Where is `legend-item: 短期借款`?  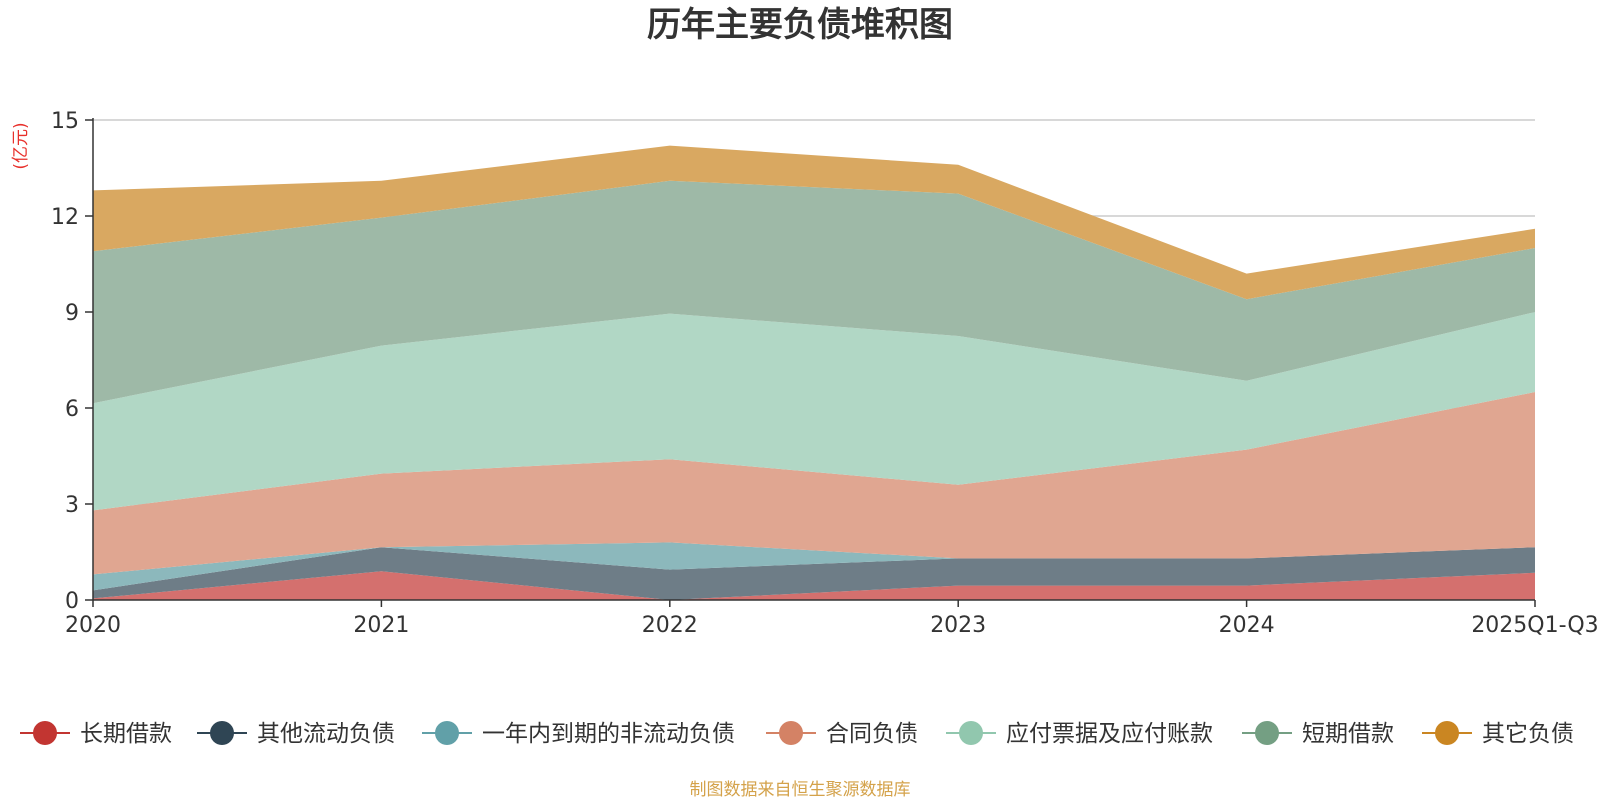 legend-item: 短期借款 is located at coordinates (1318, 734).